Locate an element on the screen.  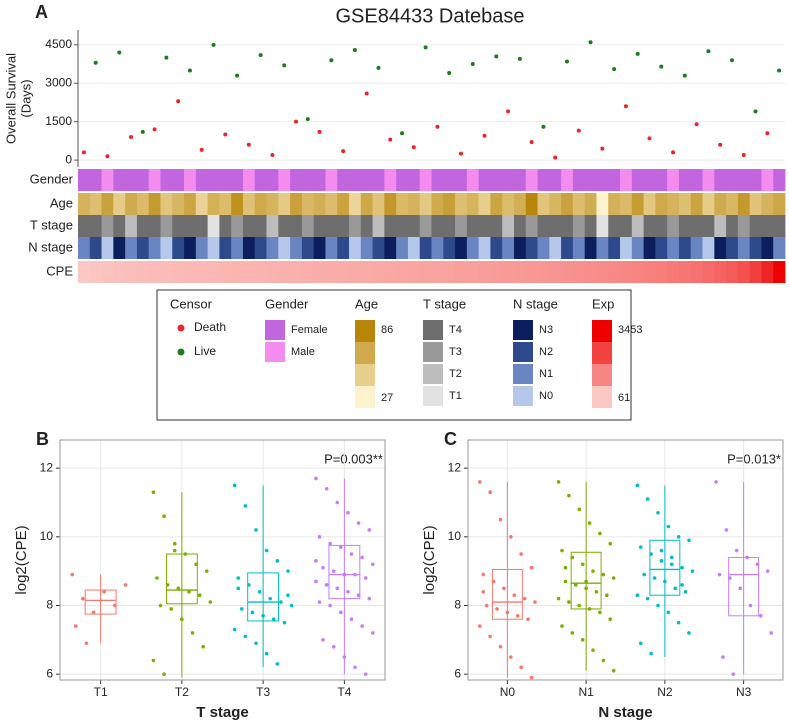
x-tick-label: T1 is located at coordinates (101, 692).